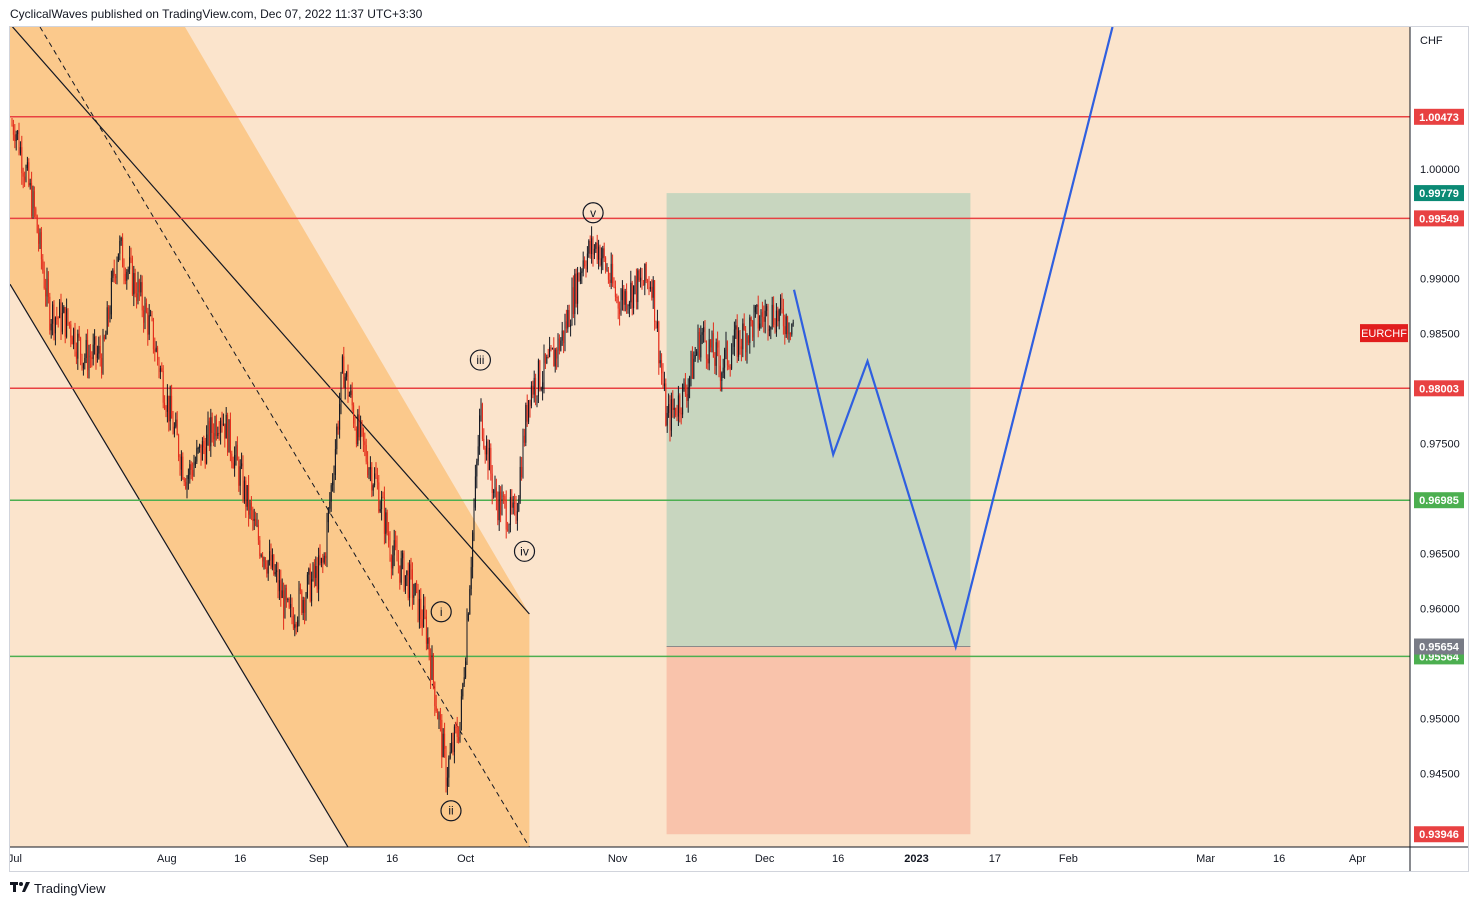  What do you see at coordinates (480, 360) in the screenshot?
I see `wave-label-iii: iii` at bounding box center [480, 360].